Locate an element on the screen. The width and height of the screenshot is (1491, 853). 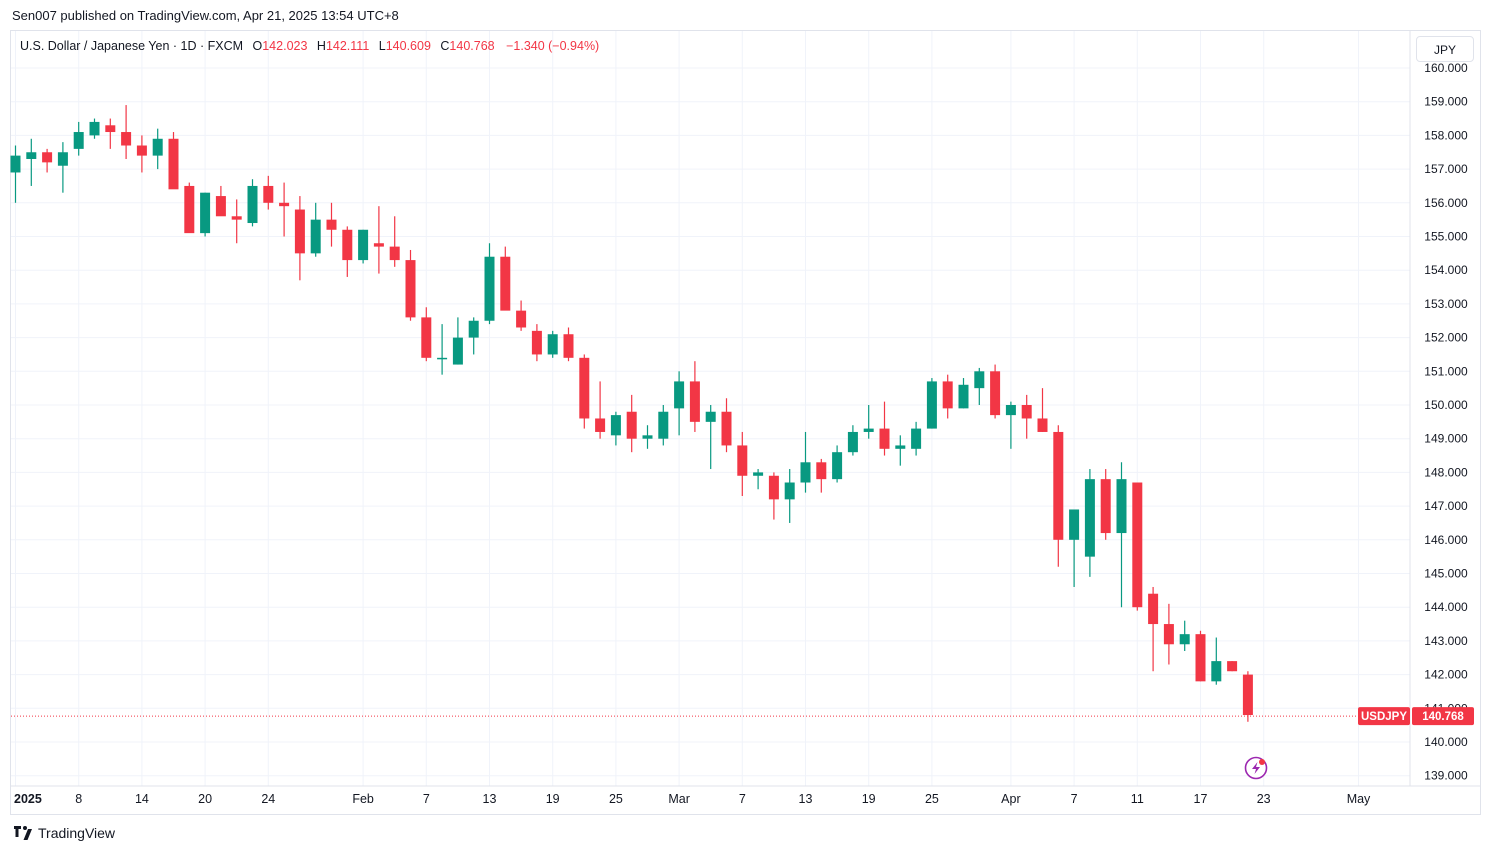
brand-label: TradingView is located at coordinates (77, 833).